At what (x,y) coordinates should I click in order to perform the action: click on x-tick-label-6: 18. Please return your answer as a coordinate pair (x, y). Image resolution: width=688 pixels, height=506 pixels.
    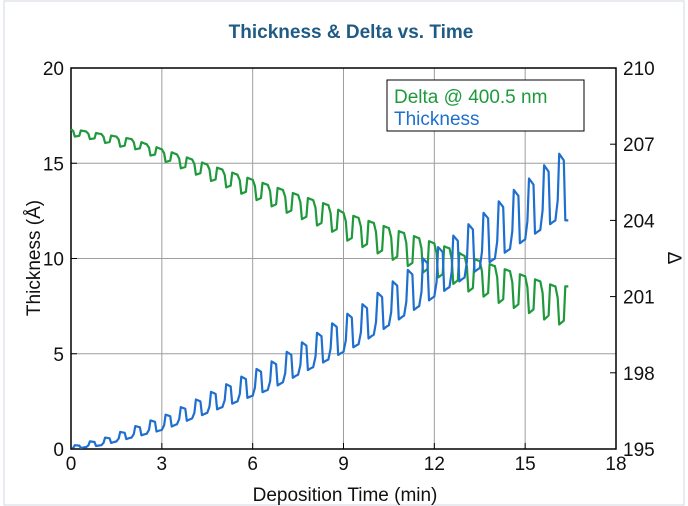
    Looking at the image, I should click on (615, 464).